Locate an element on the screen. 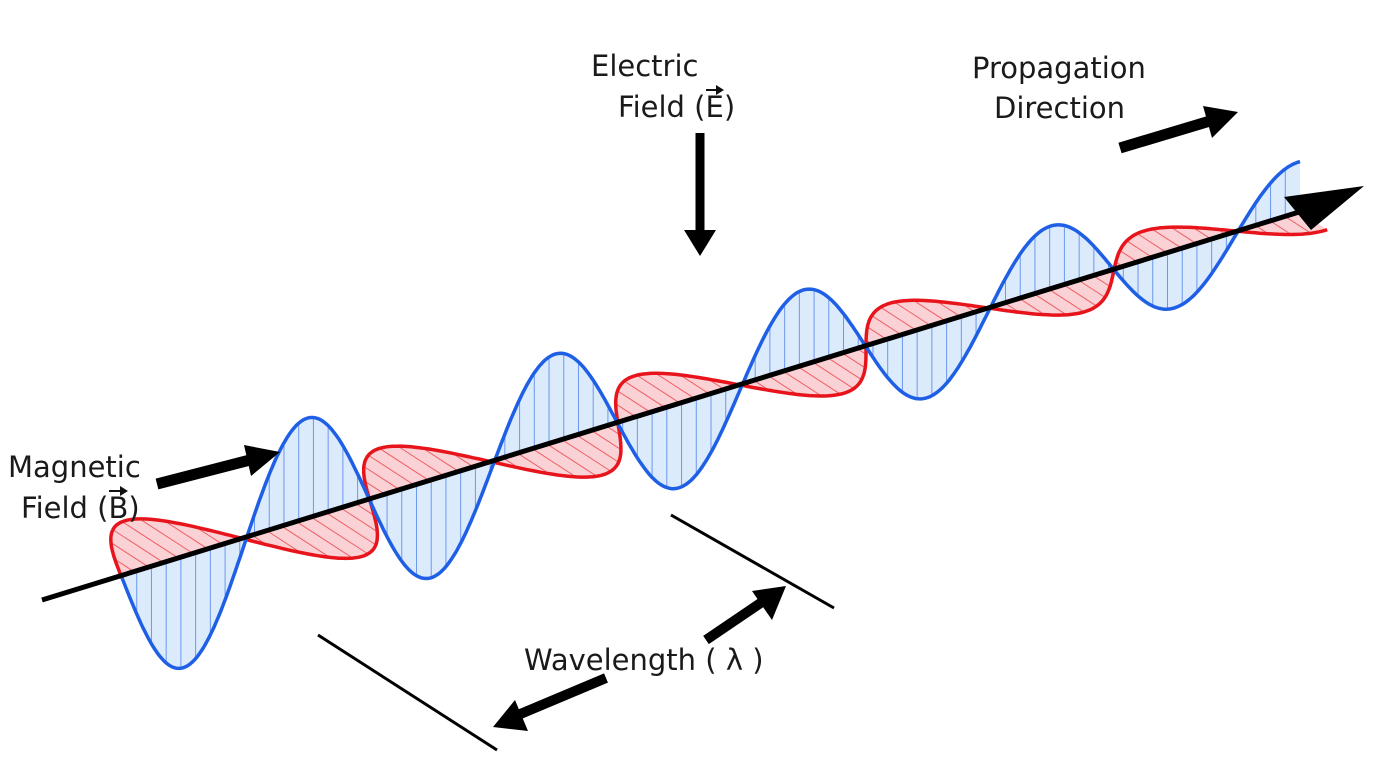 Image resolution: width=1386 pixels, height=764 pixels. electric-field-label-line2: Field (E) is located at coordinates (676, 107).